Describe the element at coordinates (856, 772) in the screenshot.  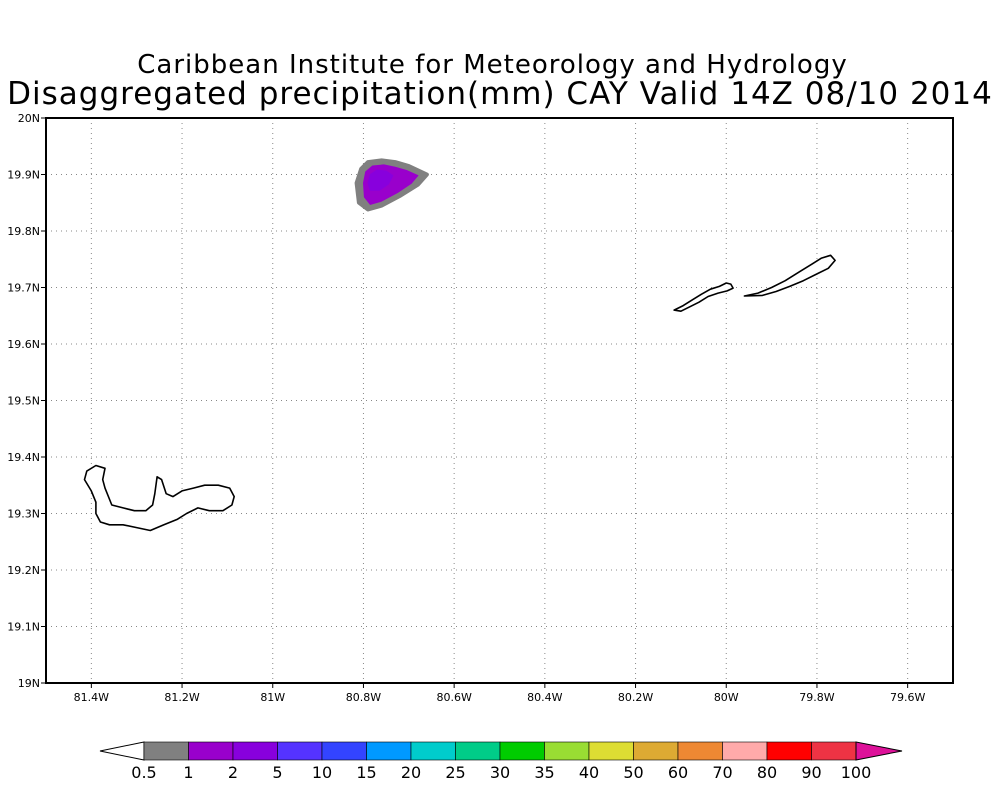
I see `colorbar-label: 100` at that location.